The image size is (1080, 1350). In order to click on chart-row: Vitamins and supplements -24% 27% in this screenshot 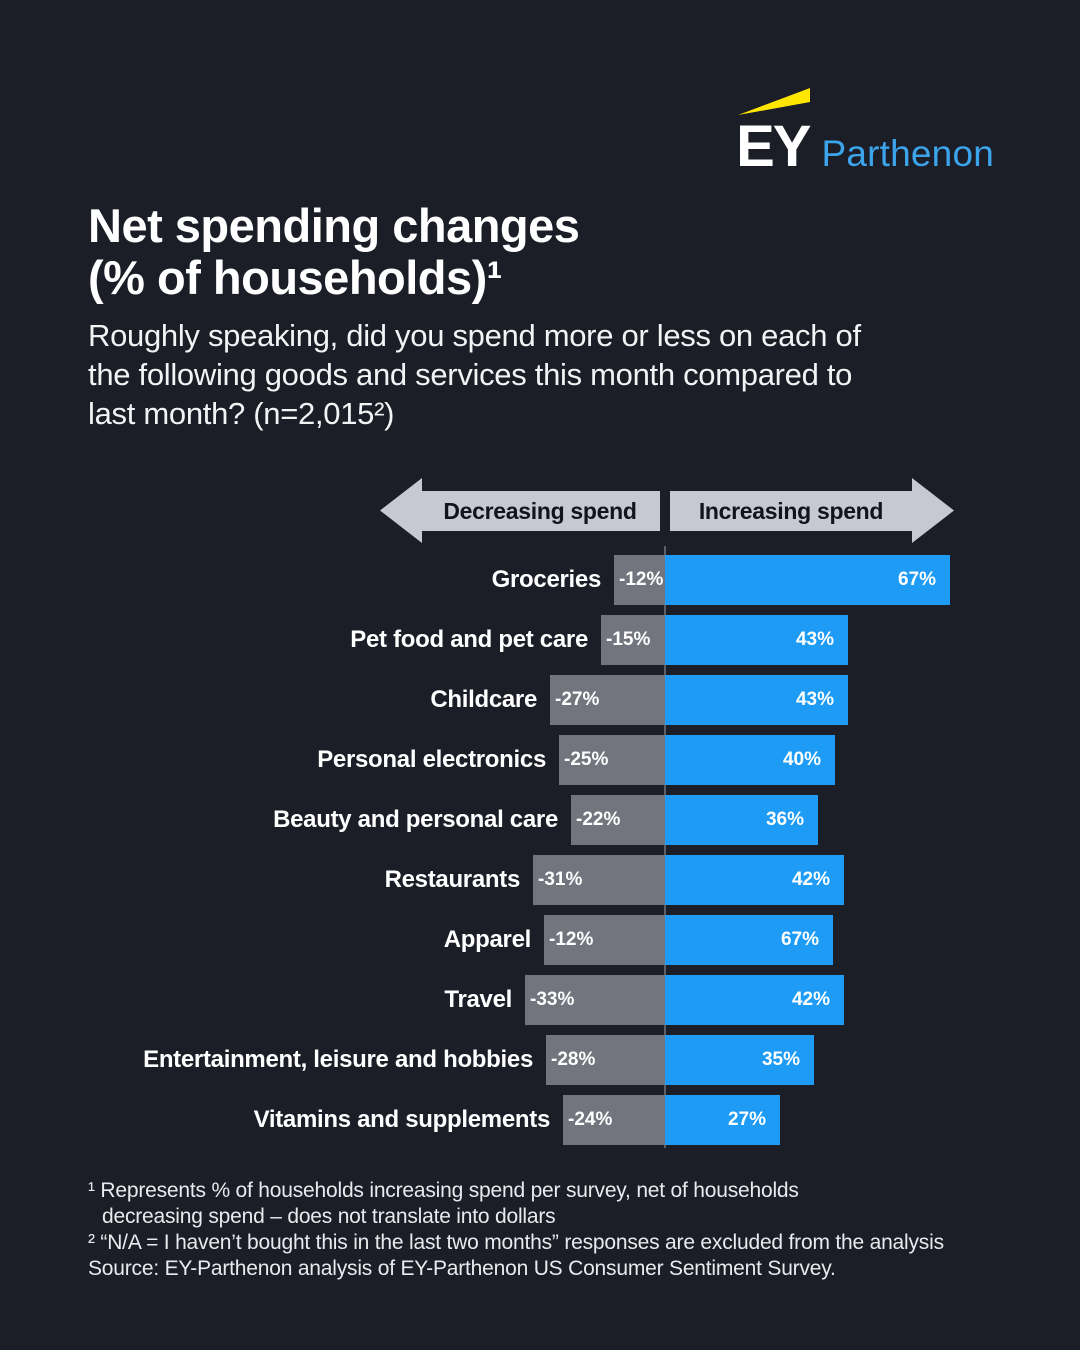, I will do `click(540, 1120)`.